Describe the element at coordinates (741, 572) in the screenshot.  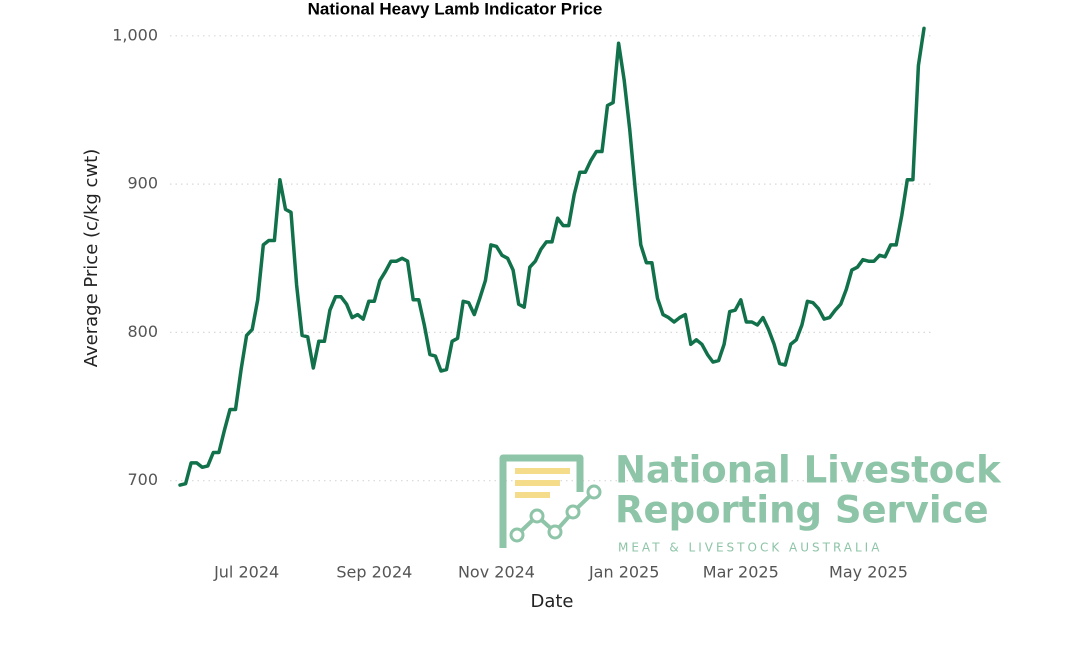
I see `x-tick-label: Mar 2025` at that location.